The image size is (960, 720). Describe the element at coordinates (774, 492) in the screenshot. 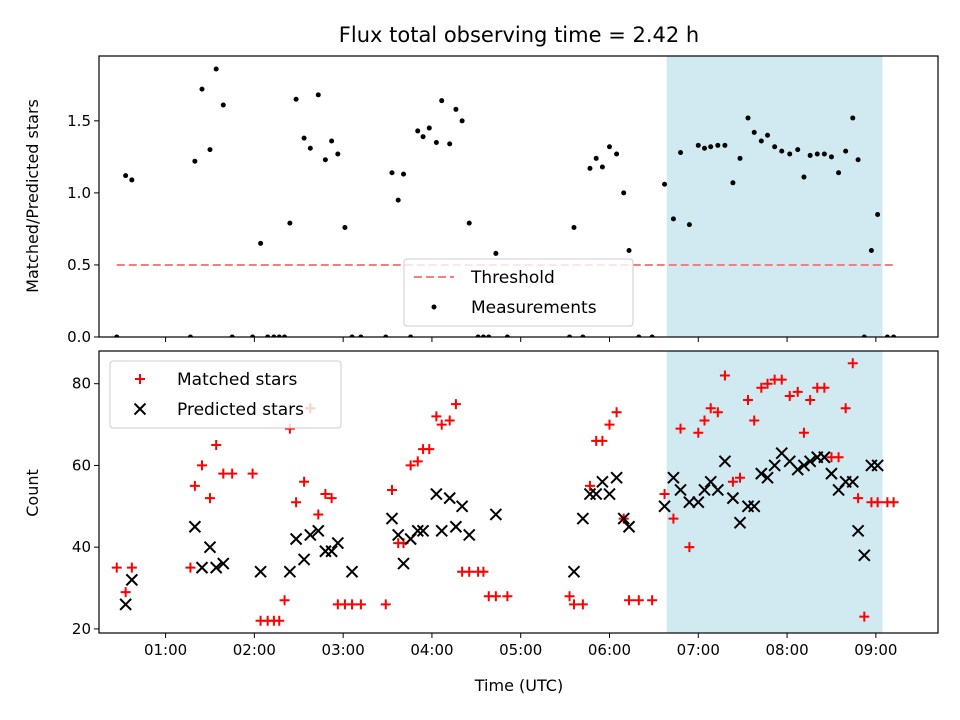

I see `highlight-span` at that location.